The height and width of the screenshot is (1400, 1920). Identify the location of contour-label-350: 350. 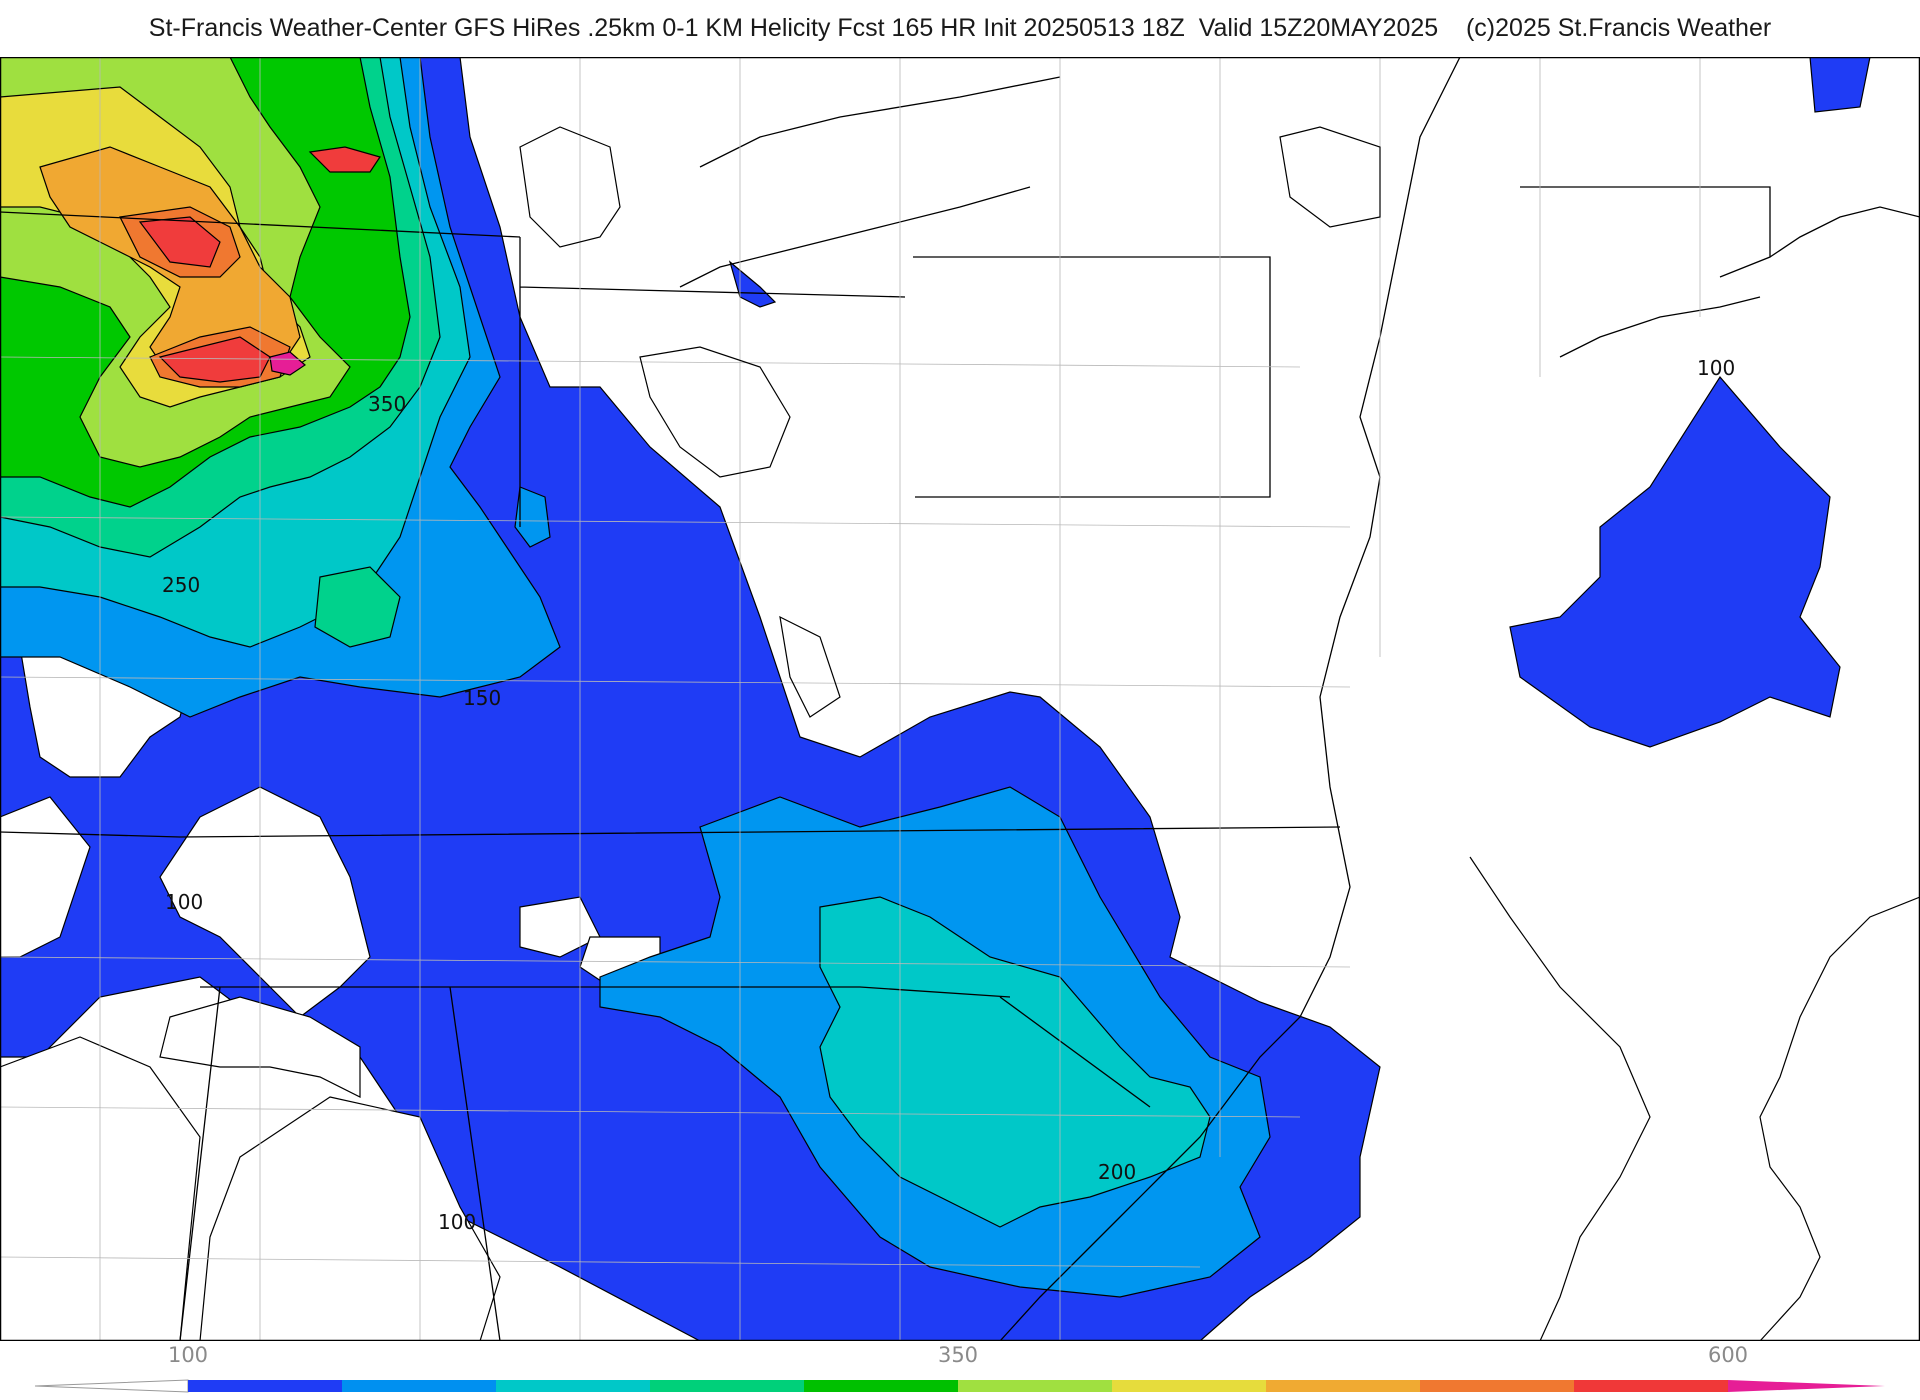
(387, 404).